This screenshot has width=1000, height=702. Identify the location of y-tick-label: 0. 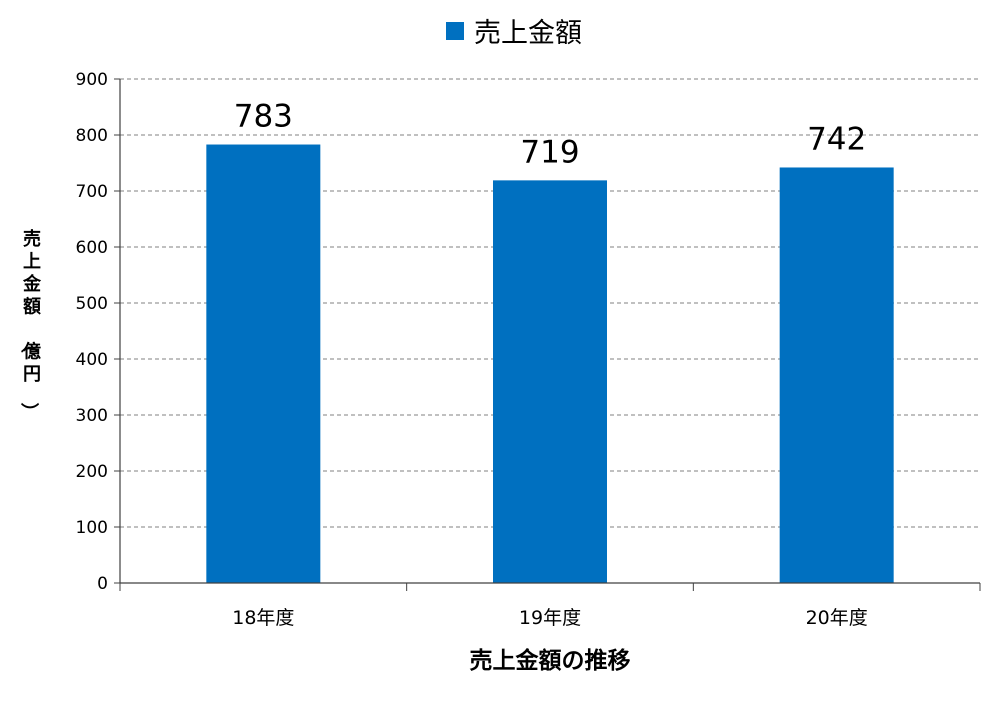
(102, 584).